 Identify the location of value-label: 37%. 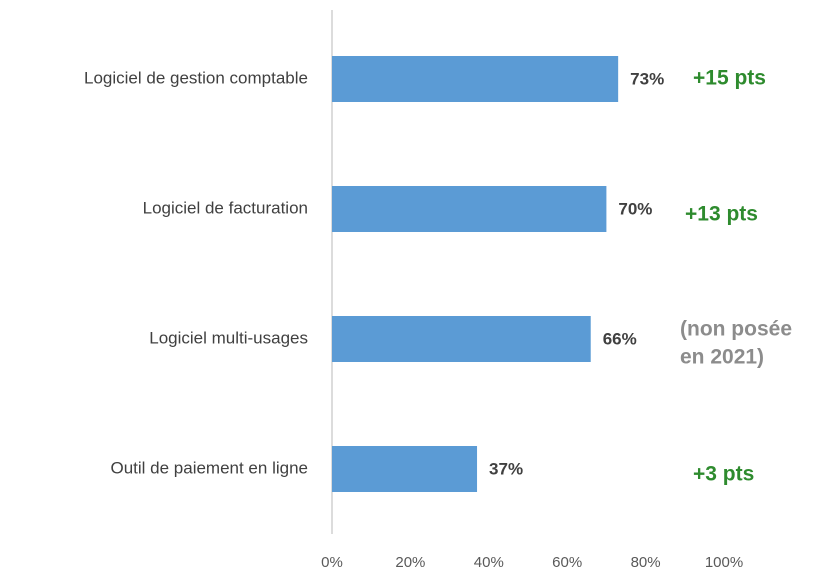
(506, 468).